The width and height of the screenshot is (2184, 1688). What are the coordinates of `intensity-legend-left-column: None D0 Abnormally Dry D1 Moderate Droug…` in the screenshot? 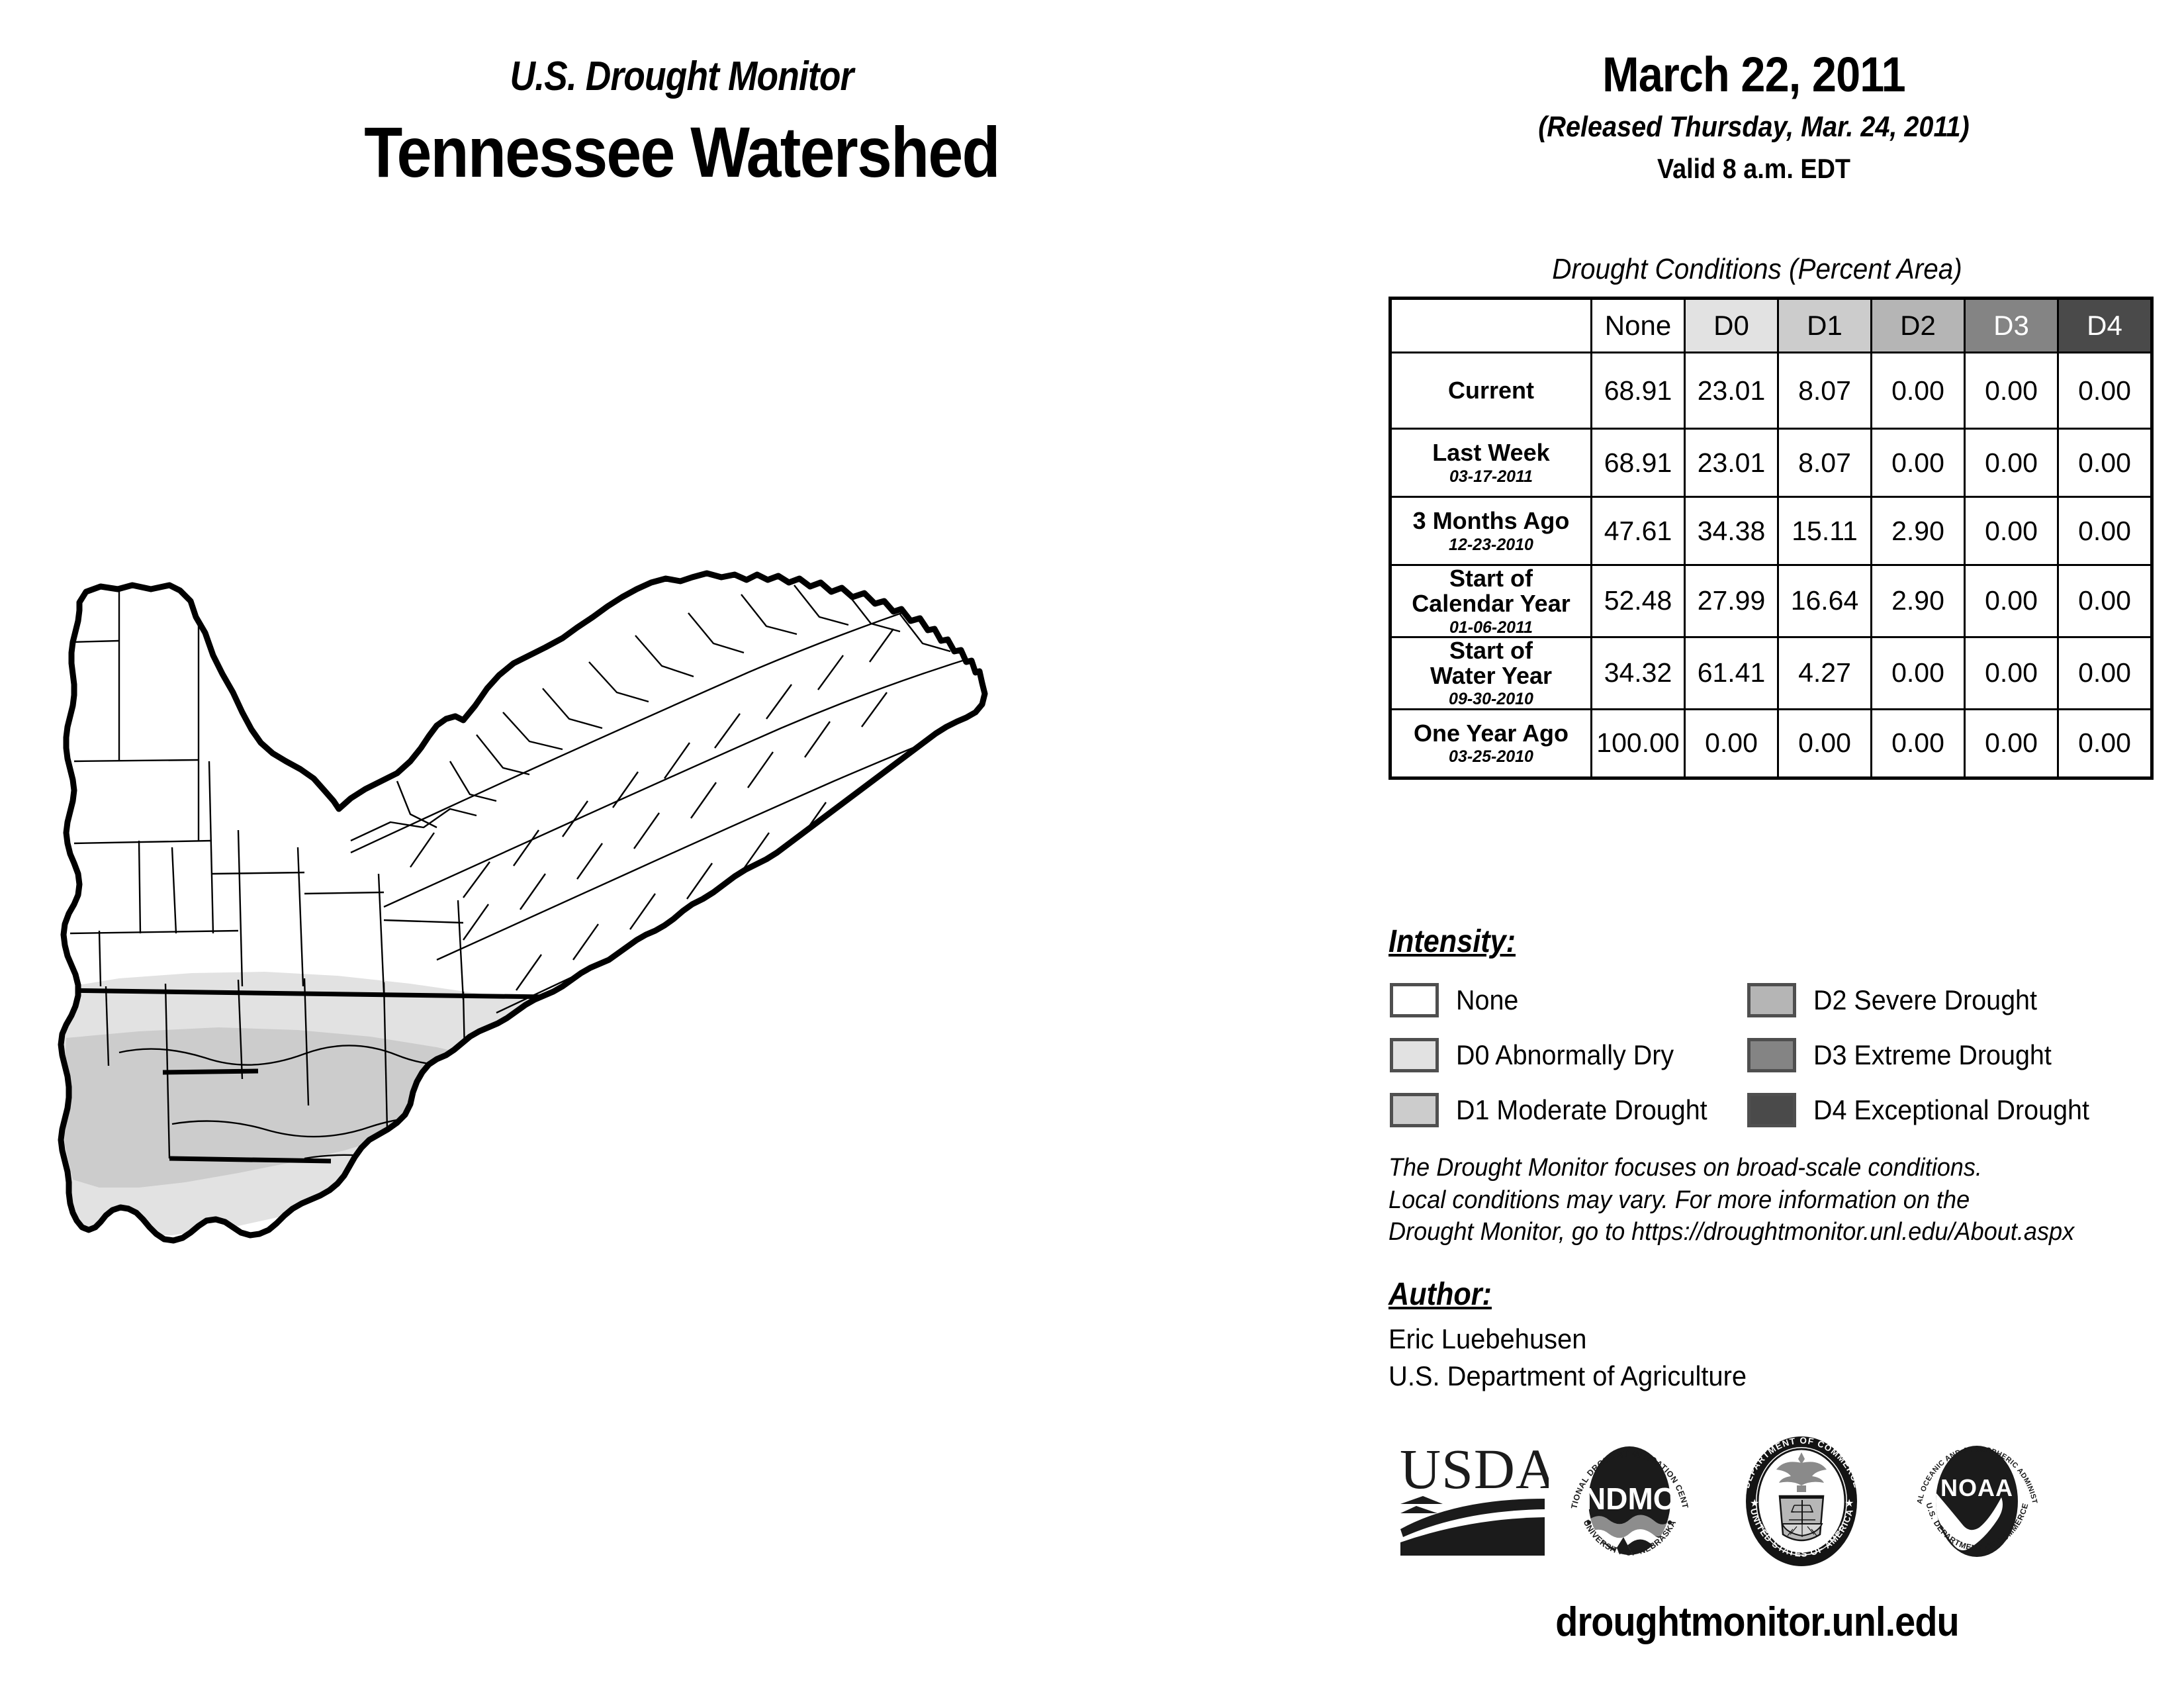 It's located at (1556, 1055).